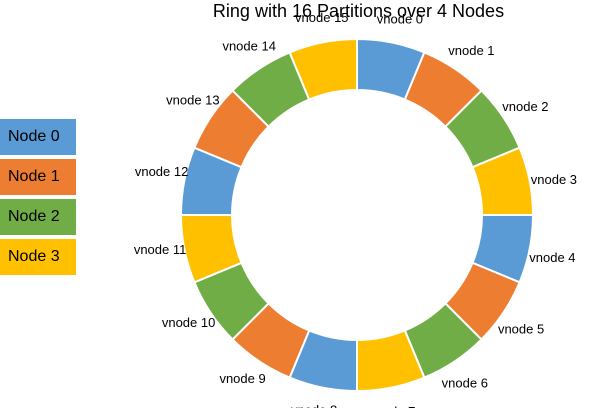 This screenshot has width=590, height=408. I want to click on legend-item-node-1: Node 1, so click(38, 179).